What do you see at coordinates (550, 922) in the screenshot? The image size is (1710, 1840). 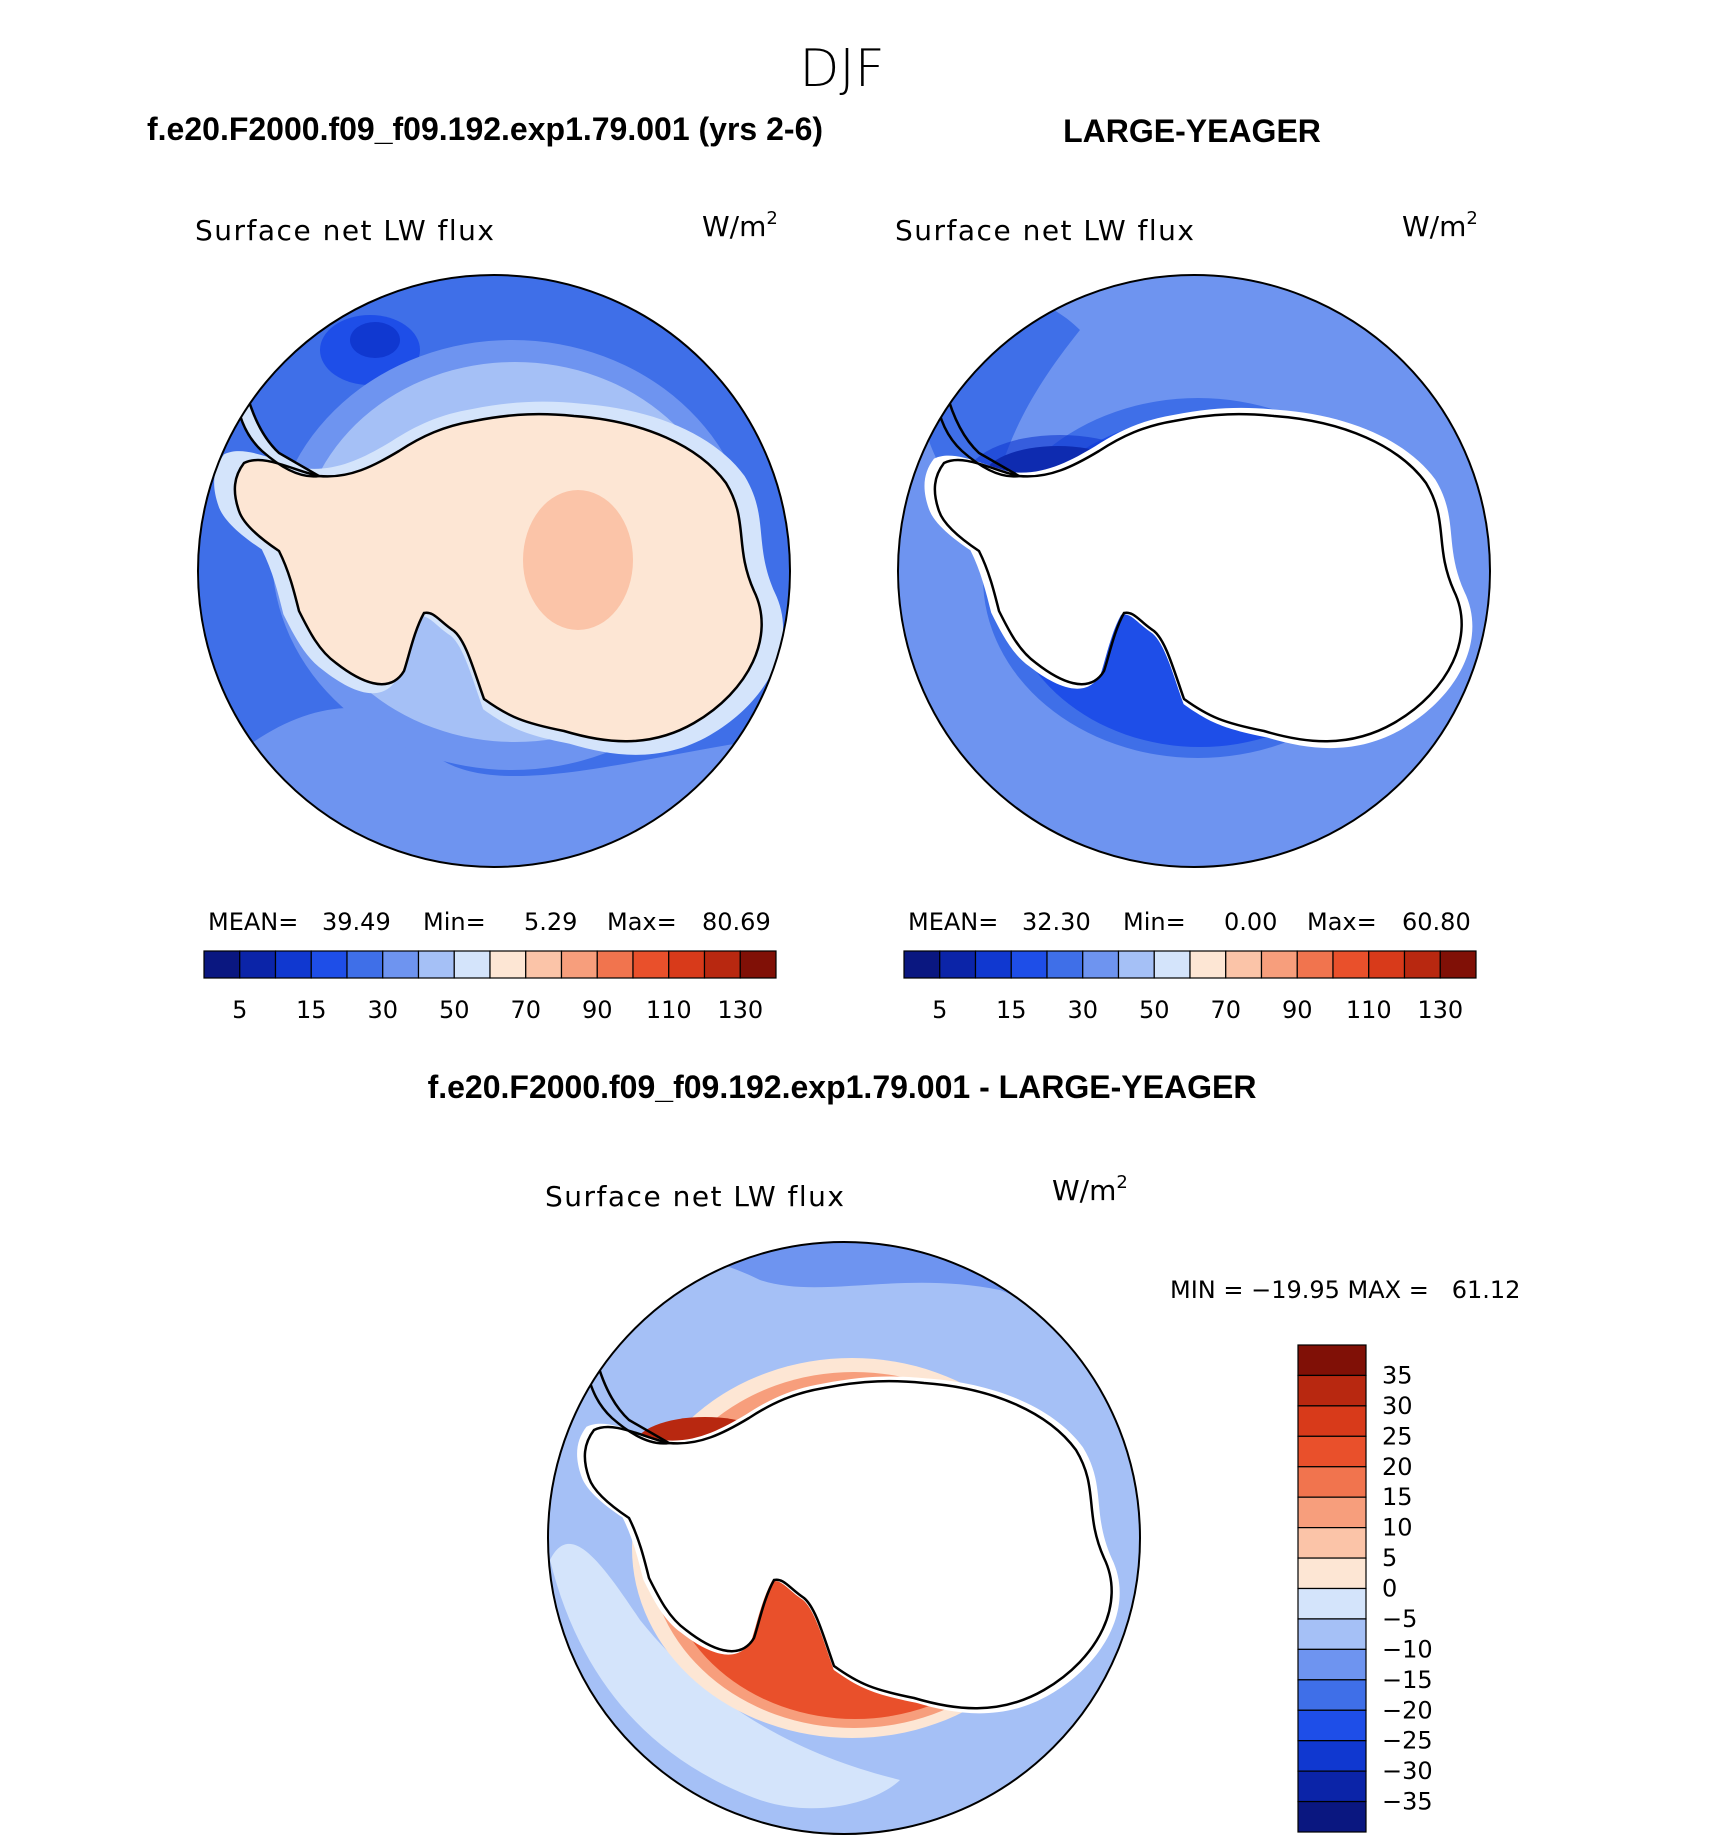 I see `min-value: 5.29` at bounding box center [550, 922].